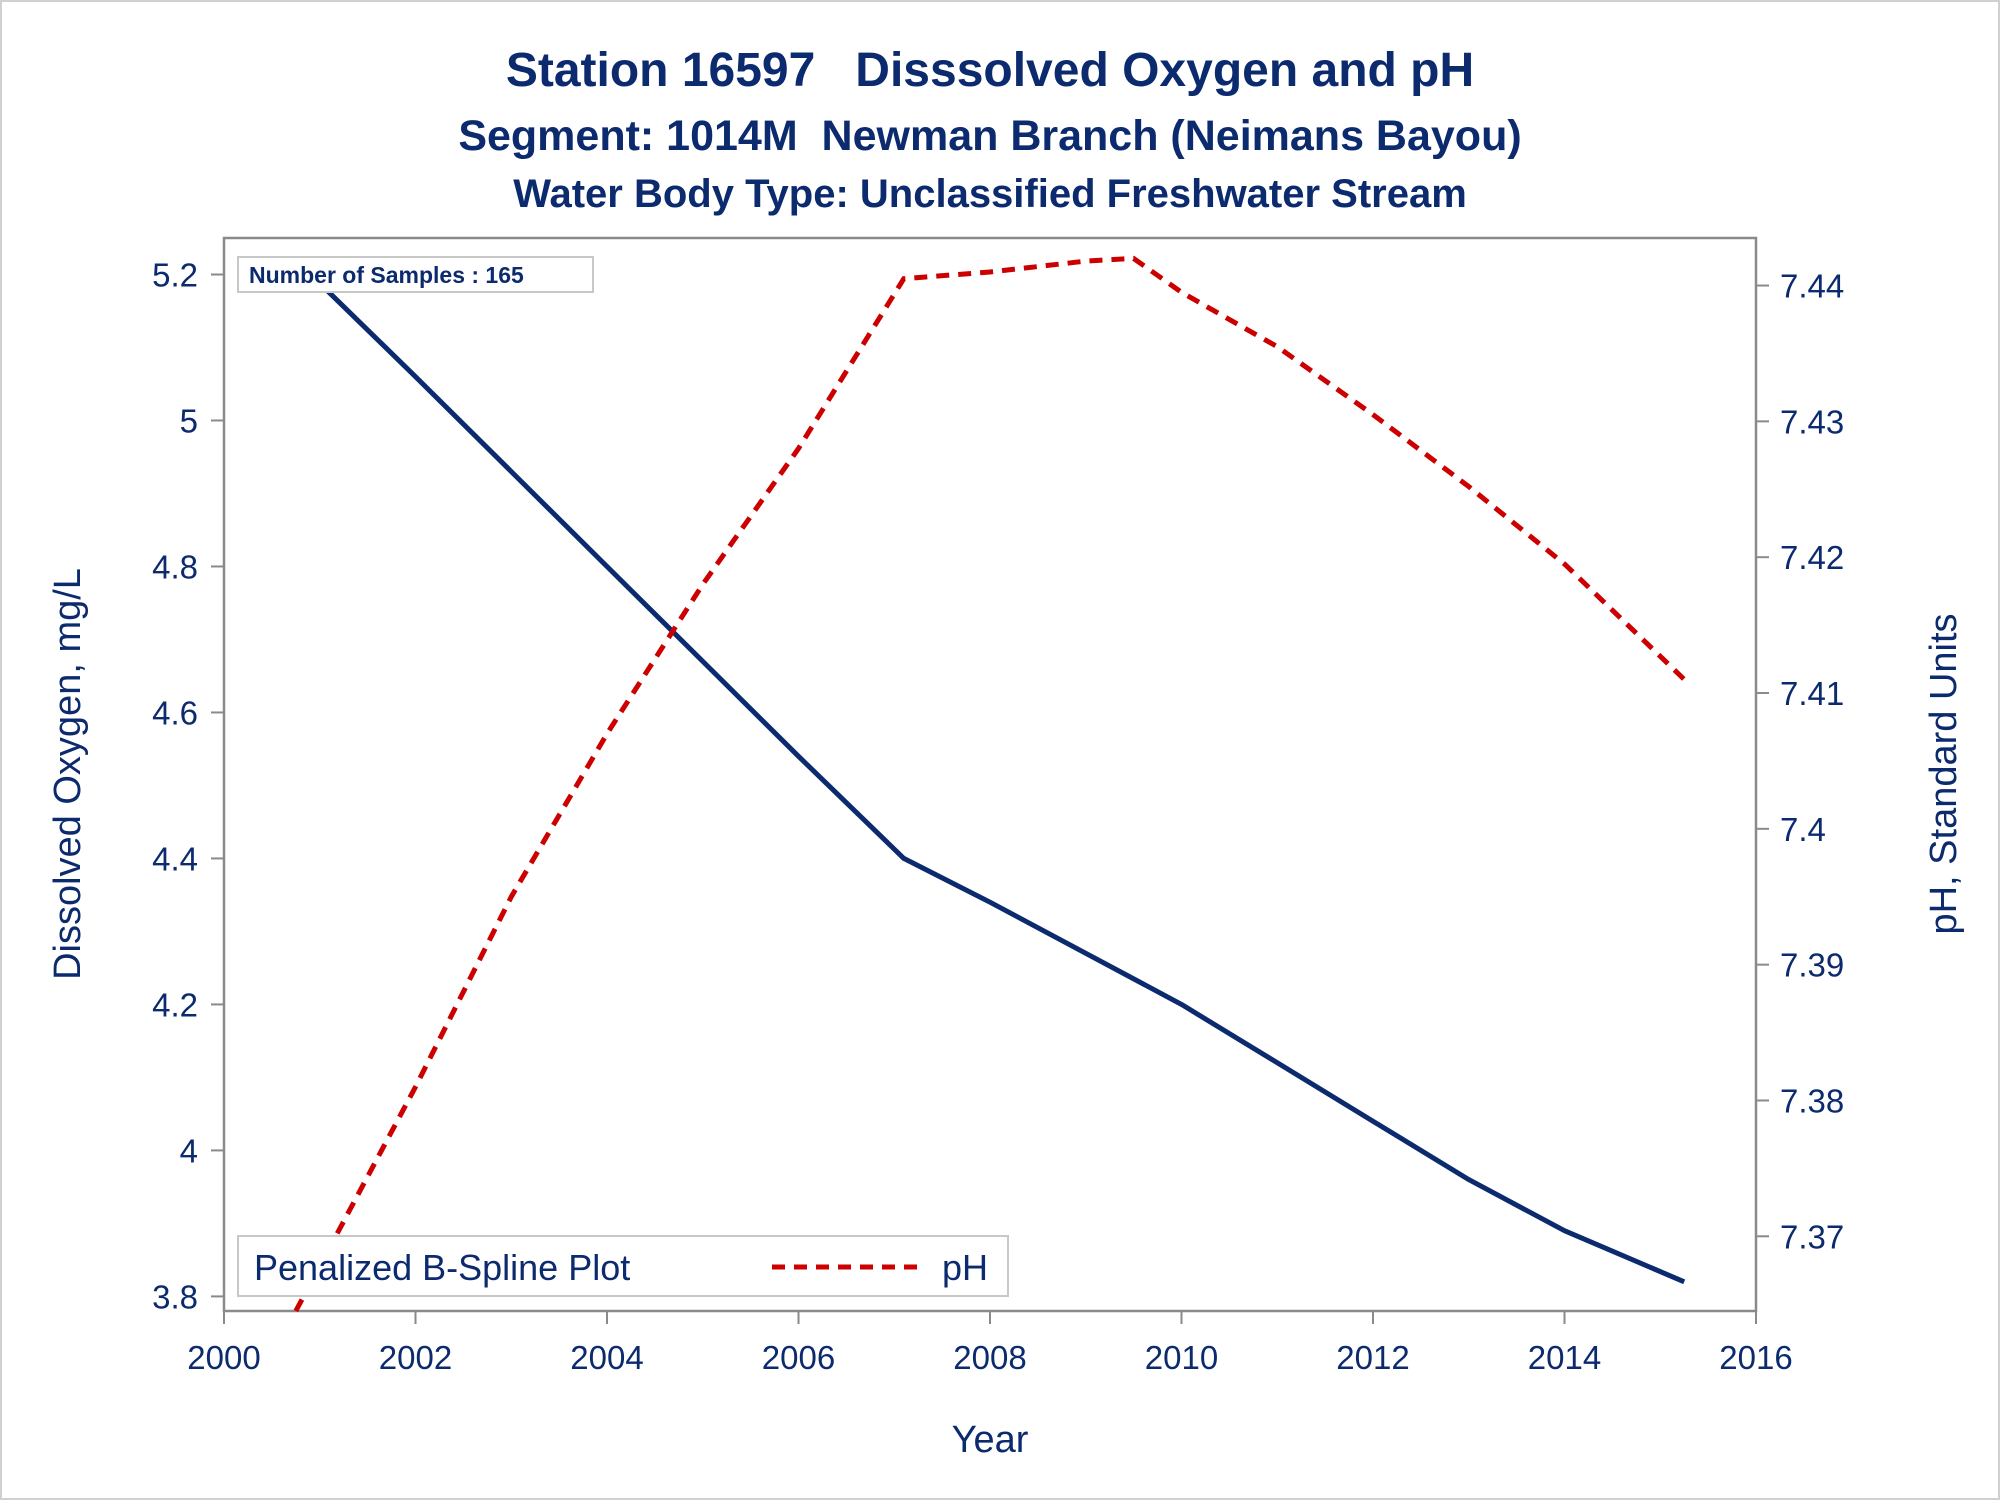 This screenshot has height=1502, width=2000. I want to click on y-tick-label: 5, so click(189, 420).